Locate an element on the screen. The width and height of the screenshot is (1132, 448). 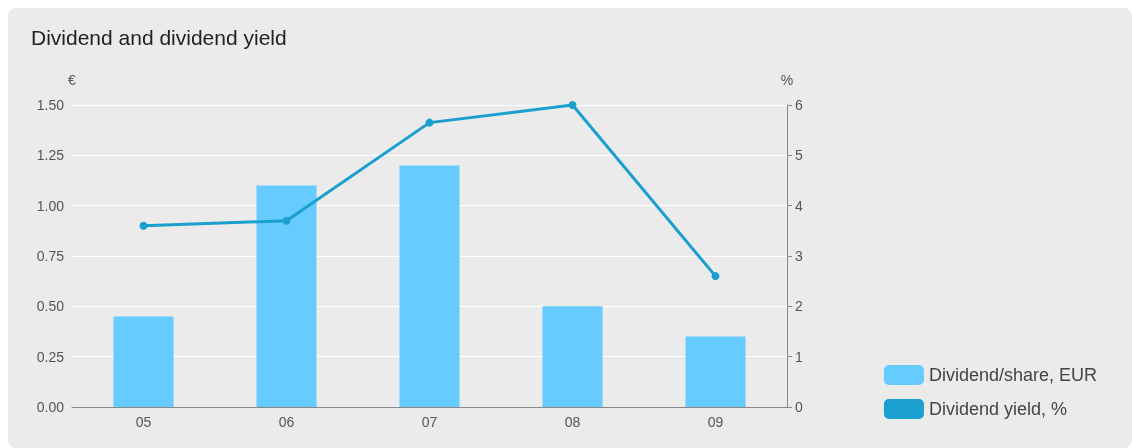
y2-tick-label: 0 is located at coordinates (799, 407).